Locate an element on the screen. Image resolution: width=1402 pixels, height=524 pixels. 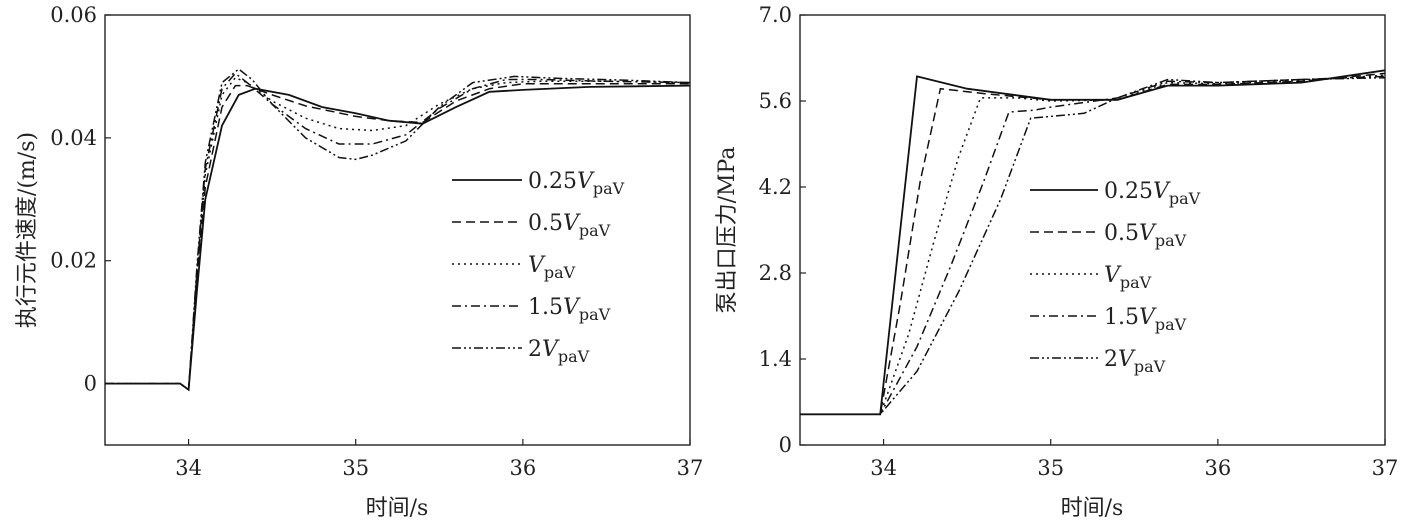
pressure-x-tick-label: 35 is located at coordinates (1050, 468).